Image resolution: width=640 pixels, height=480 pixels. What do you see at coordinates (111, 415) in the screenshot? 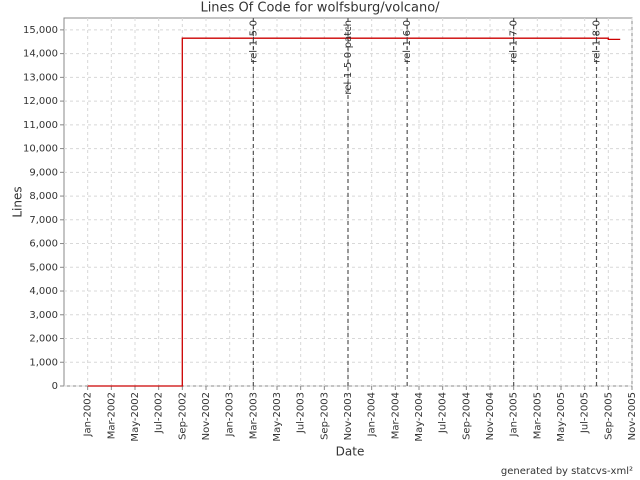
I see `x-tick-label: Mar-2002` at bounding box center [111, 415].